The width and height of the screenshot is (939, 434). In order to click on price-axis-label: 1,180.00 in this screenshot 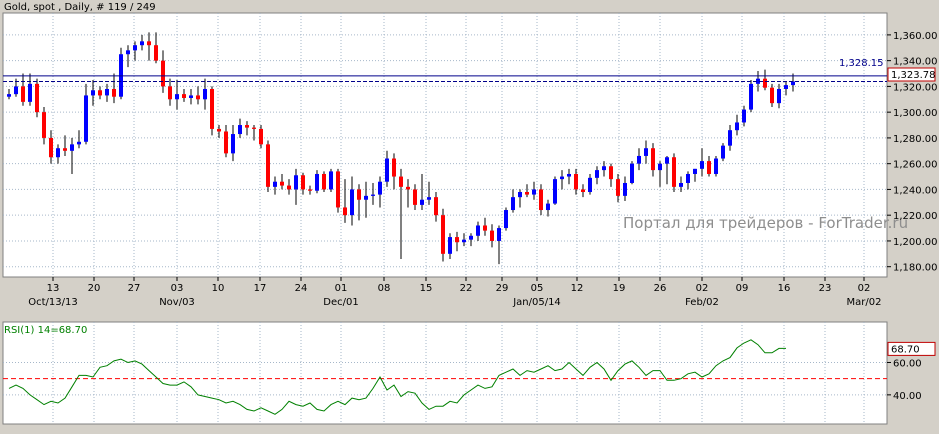, I will do `click(915, 268)`.